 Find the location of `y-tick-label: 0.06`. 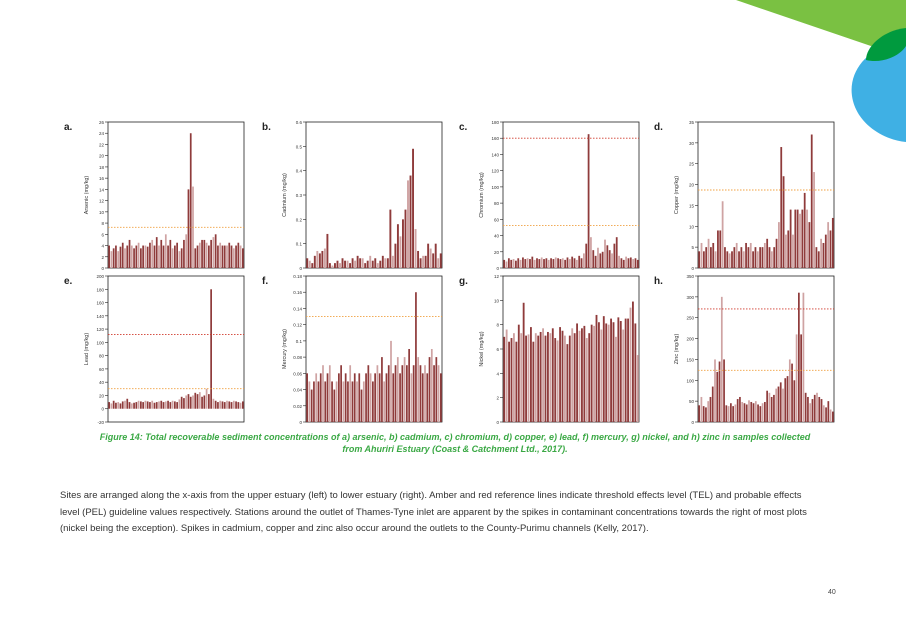

y-tick-label: 0.06 is located at coordinates (297, 373).